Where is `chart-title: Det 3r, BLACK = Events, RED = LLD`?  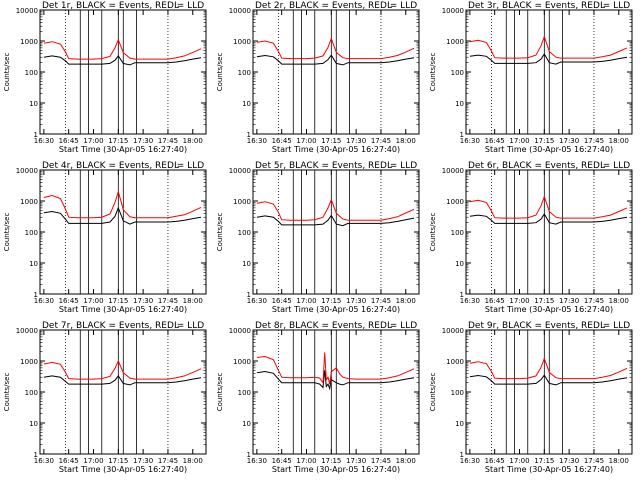 chart-title: Det 3r, BLACK = Events, RED = LLD is located at coordinates (549, 6).